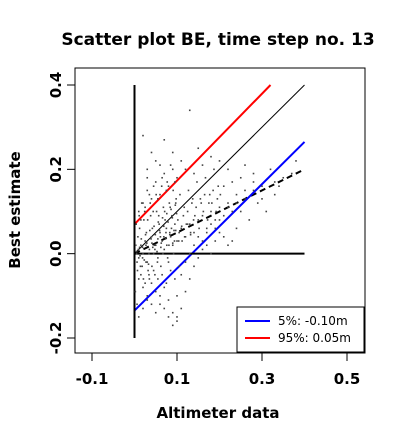 The image size is (400, 440). I want to click on y-tick-label: -0.2, so click(56, 338).